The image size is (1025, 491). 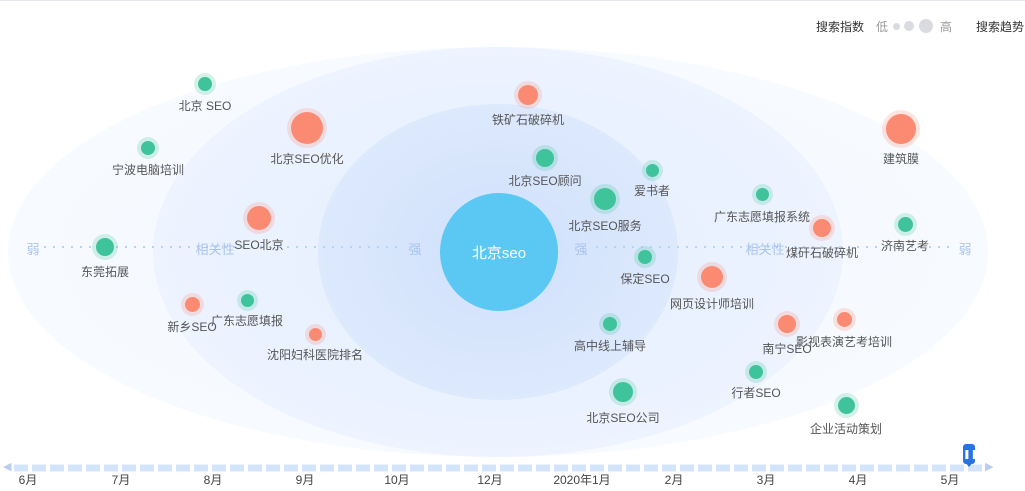 I want to click on axis-strong-left: 强, so click(x=415, y=249).